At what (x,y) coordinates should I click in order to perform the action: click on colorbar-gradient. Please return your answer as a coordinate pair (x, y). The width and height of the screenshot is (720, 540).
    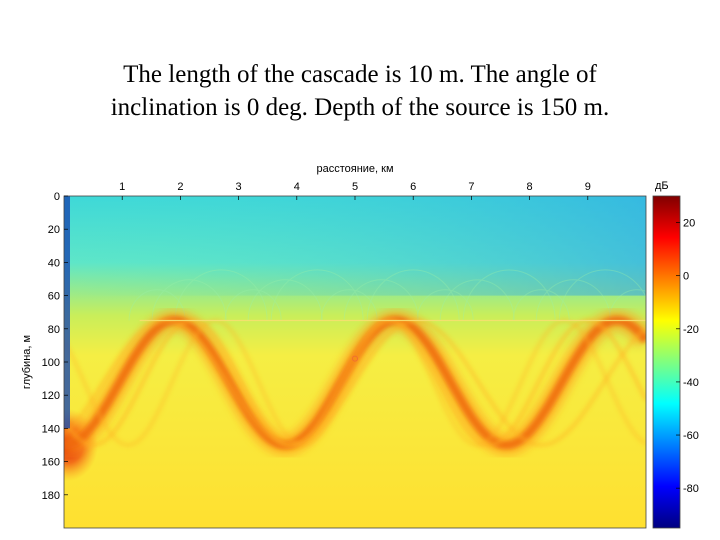
    Looking at the image, I should click on (666, 362).